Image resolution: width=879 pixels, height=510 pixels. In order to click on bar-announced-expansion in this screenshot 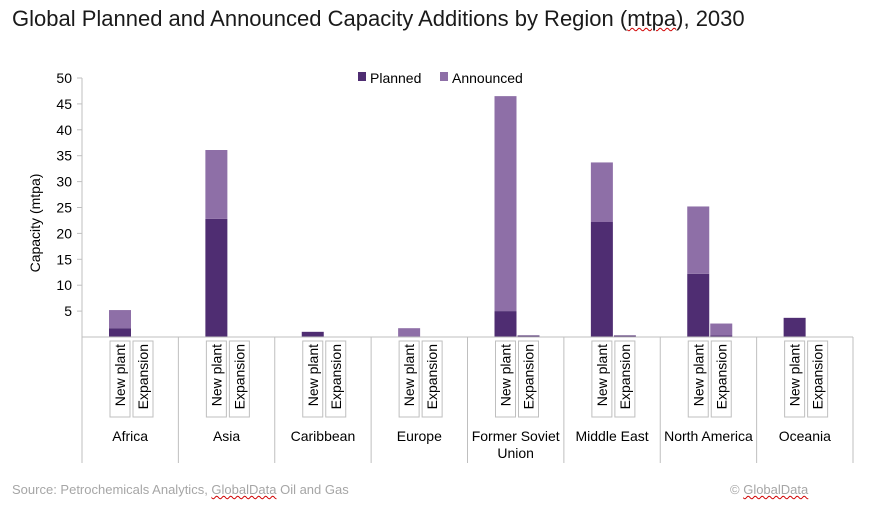, I will do `click(721, 329)`.